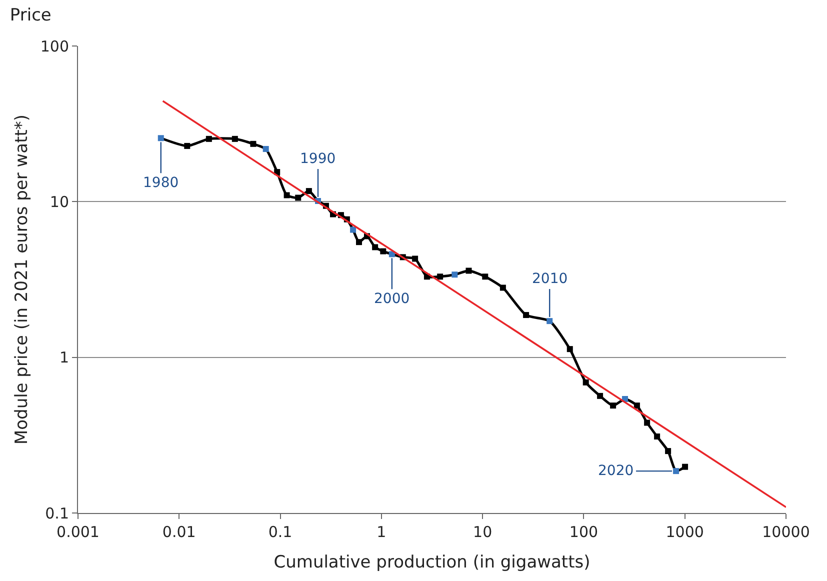  What do you see at coordinates (432, 562) in the screenshot?
I see `x-axis-title: Cumulative production (in gigawatts)` at bounding box center [432, 562].